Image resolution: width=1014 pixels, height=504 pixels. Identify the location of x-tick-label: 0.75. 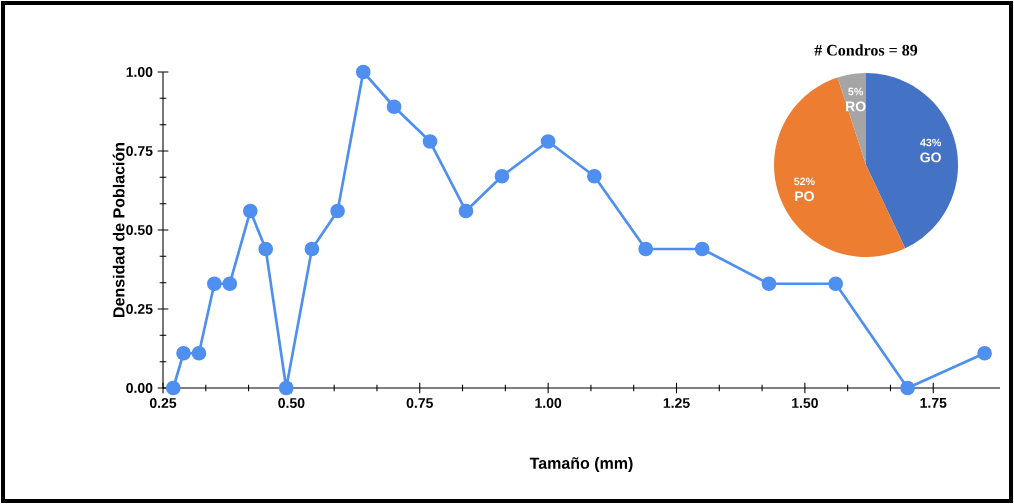
(419, 403).